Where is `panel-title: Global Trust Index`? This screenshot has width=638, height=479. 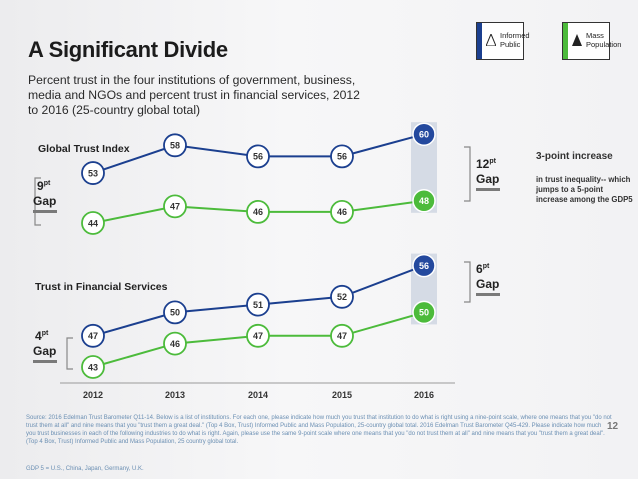 panel-title: Global Trust Index is located at coordinates (84, 149).